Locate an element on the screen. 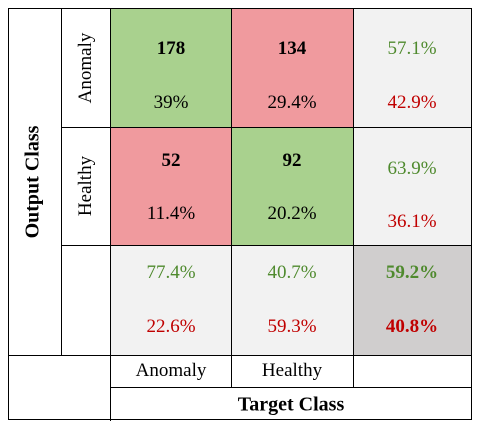  row-summary-anomaly-incorrect: 42.9% is located at coordinates (412, 102).